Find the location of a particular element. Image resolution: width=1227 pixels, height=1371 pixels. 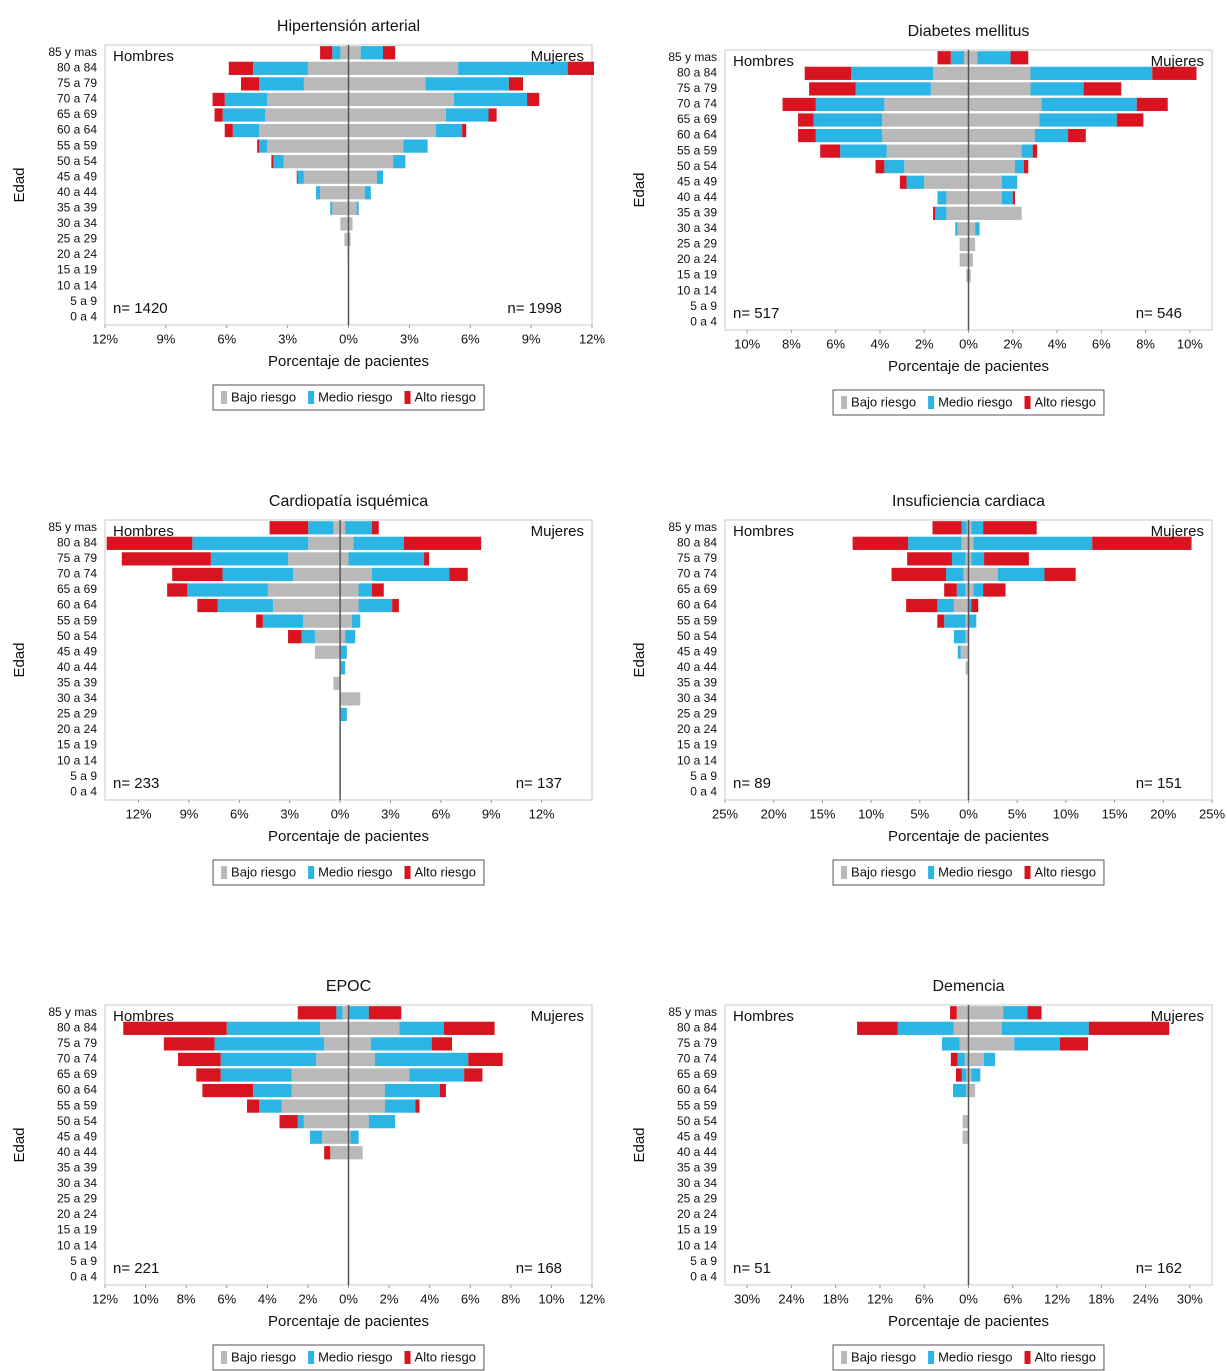

x-tick-label: 5% is located at coordinates (919, 813).